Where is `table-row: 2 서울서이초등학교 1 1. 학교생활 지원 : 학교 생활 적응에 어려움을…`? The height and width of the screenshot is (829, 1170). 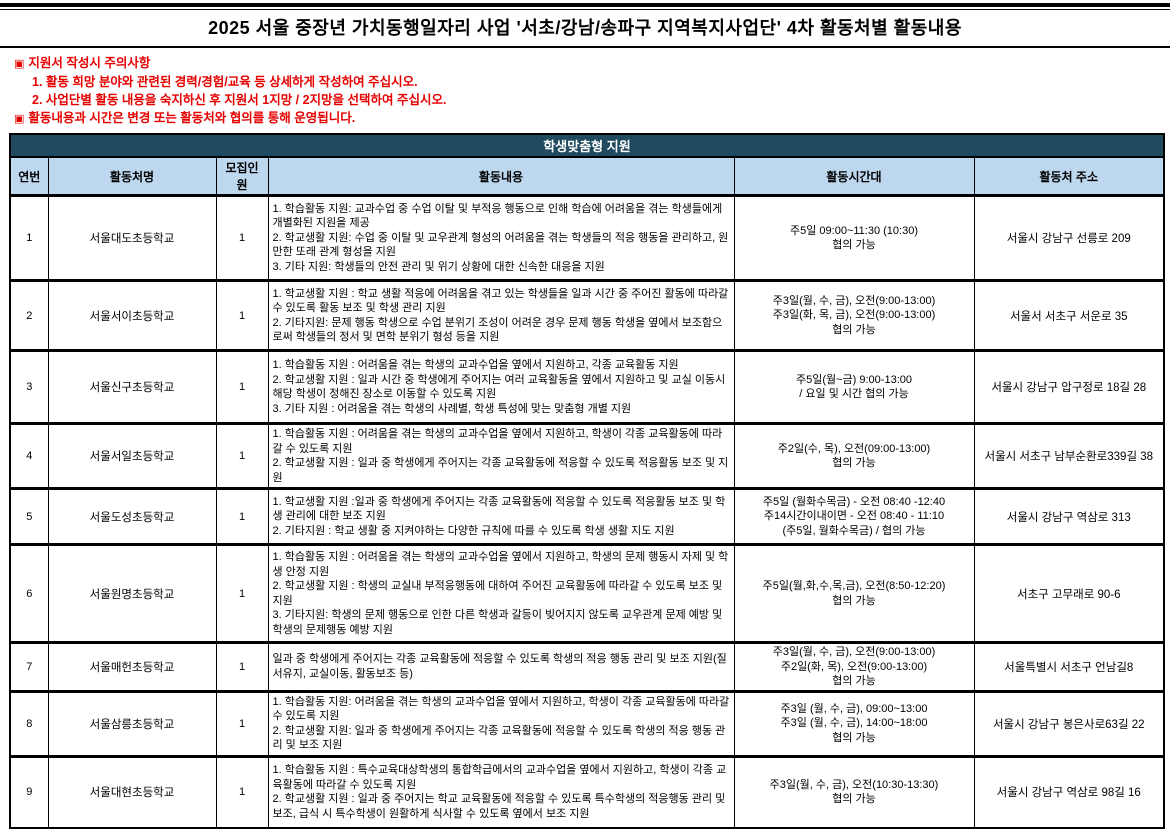 table-row: 2 서울서이초등학교 1 1. 학교생활 지원 : 학교 생활 적응에 어려움을… is located at coordinates (587, 315).